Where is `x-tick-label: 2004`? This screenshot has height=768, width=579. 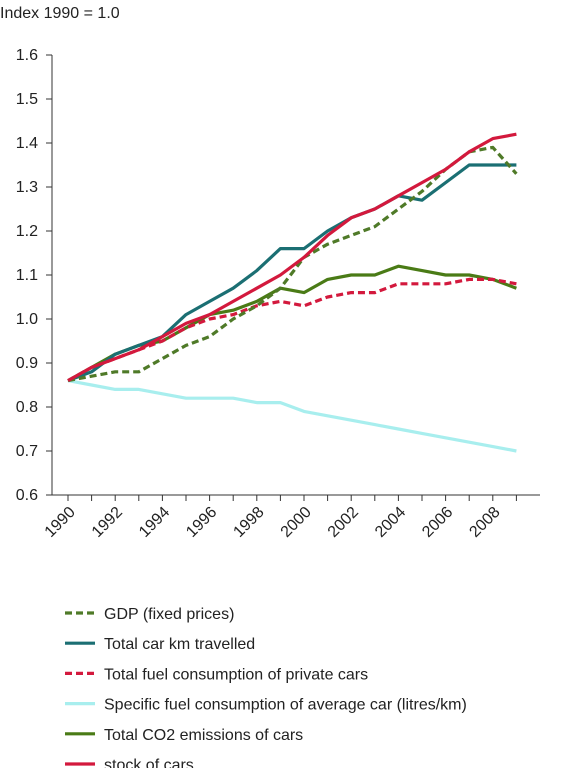 x-tick-label: 2004 is located at coordinates (390, 522).